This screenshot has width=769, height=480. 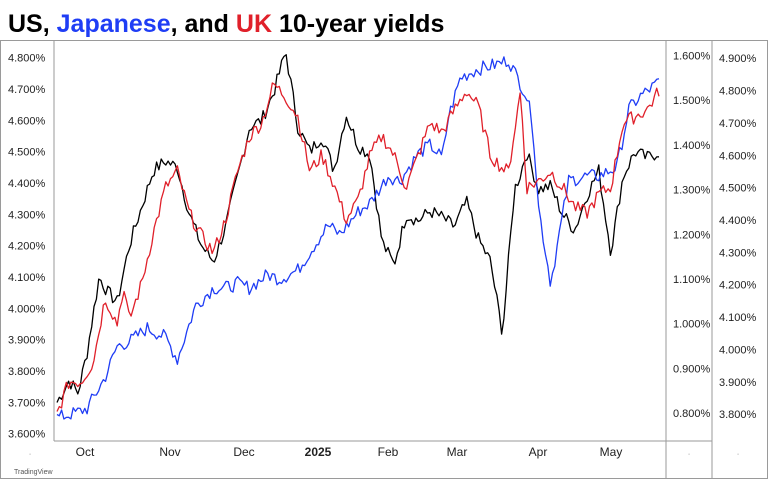 What do you see at coordinates (25, 24) in the screenshot?
I see `title-part-us: US` at bounding box center [25, 24].